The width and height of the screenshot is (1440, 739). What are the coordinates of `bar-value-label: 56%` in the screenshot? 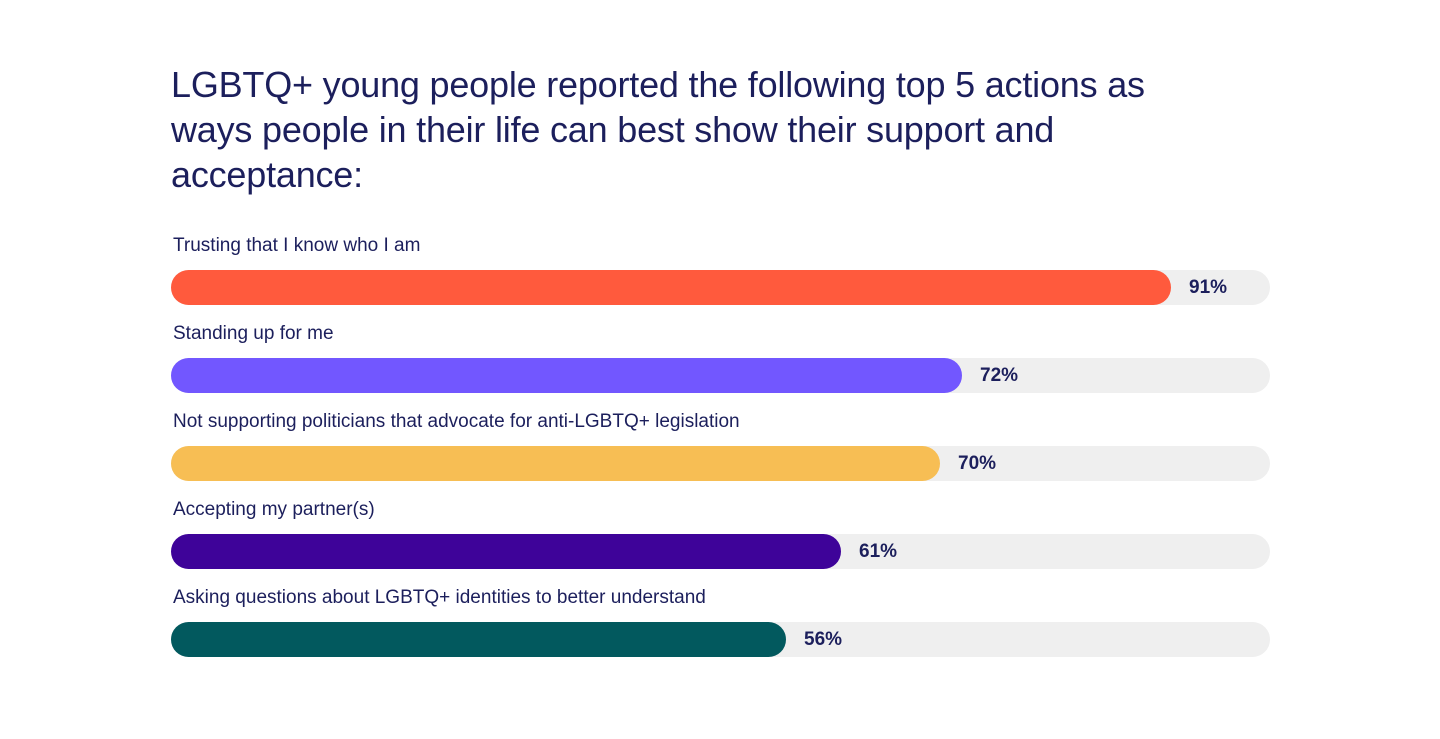 It's located at (823, 639).